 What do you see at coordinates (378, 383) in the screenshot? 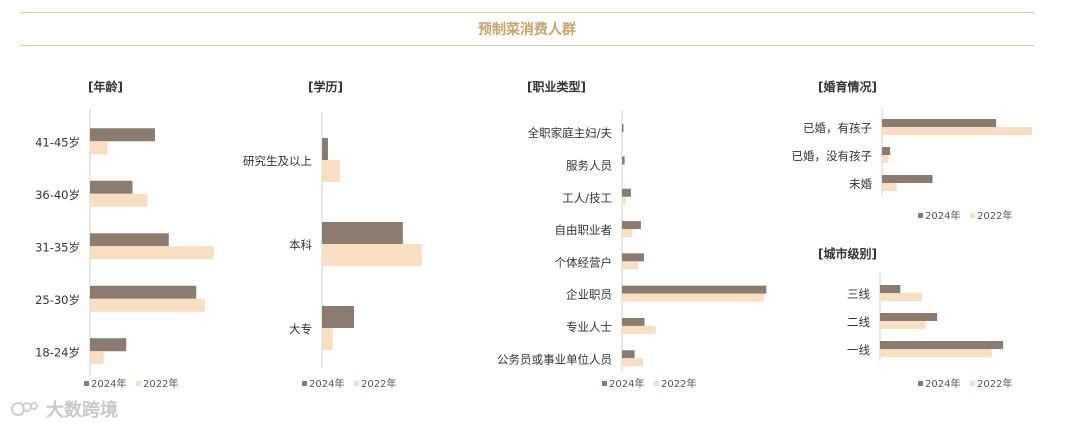
I see `legend-label-2022-1: 2022年` at bounding box center [378, 383].